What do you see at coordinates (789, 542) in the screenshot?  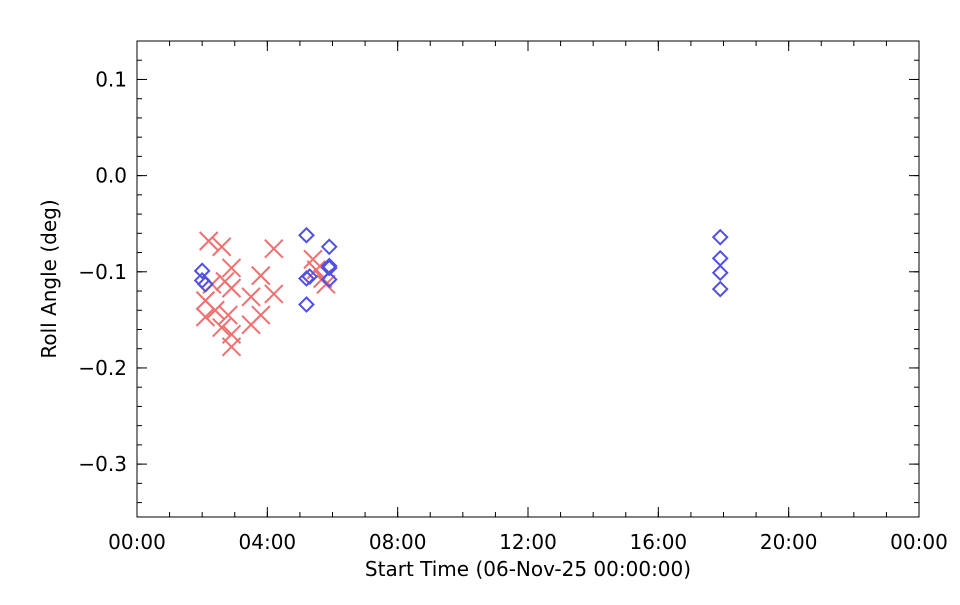 I see `x-tick-label: 20:00` at bounding box center [789, 542].